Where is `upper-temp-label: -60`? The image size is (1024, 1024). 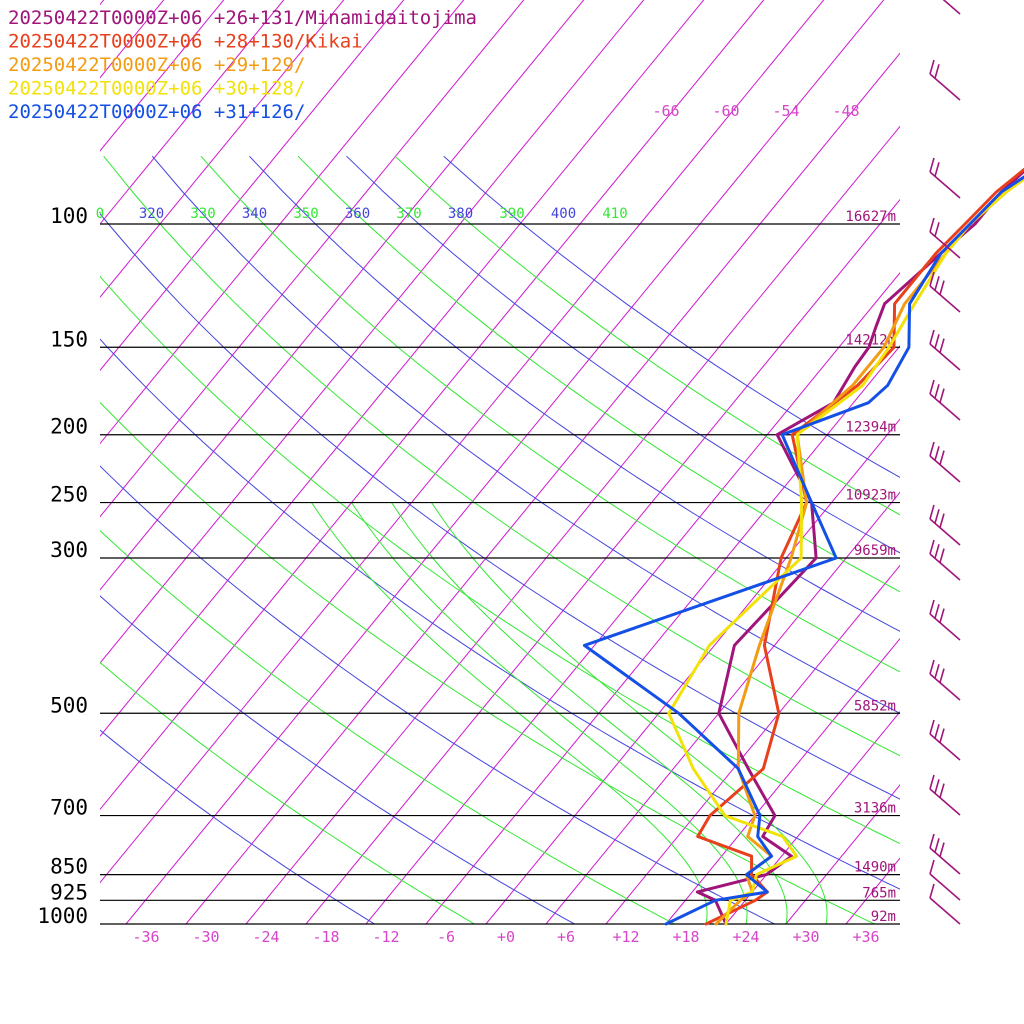 upper-temp-label: -60 is located at coordinates (725, 111).